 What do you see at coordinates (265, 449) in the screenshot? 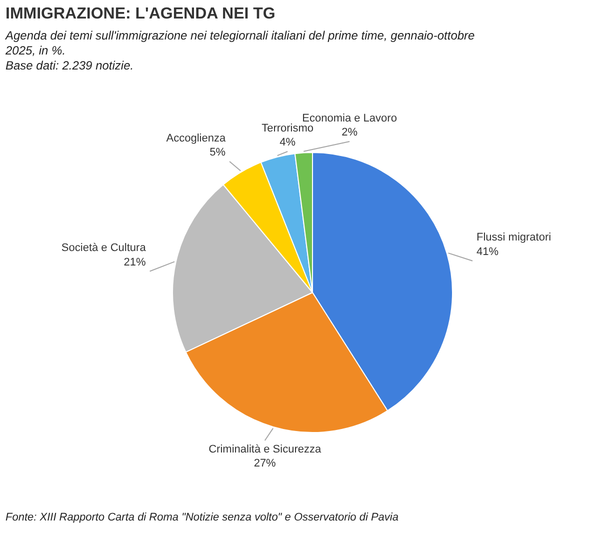
I see `slice-label: Criminalità e Sicurezza` at bounding box center [265, 449].